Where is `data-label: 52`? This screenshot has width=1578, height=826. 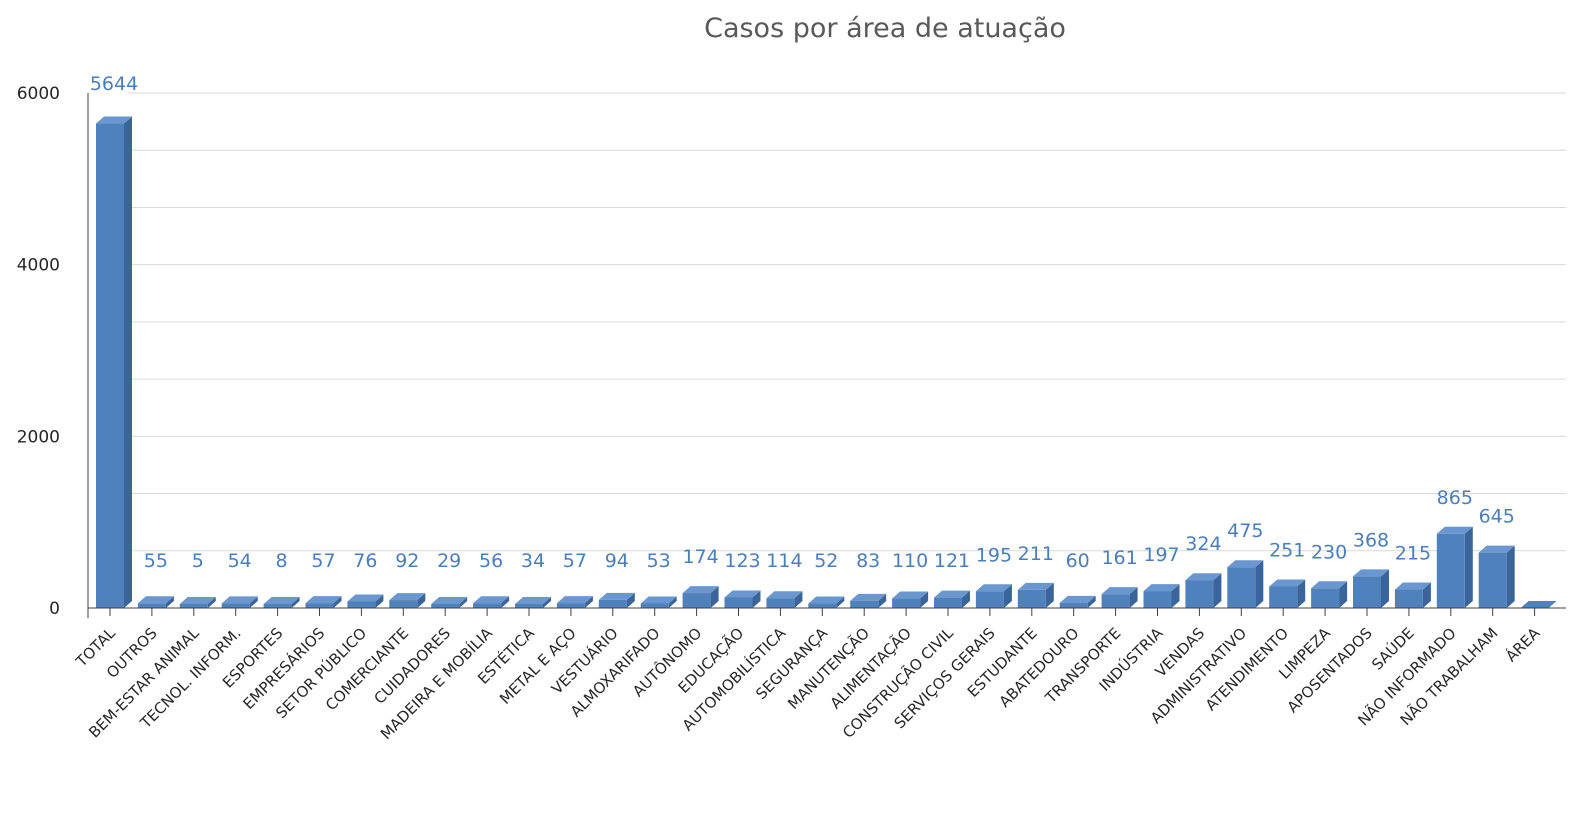
data-label: 52 is located at coordinates (826, 561).